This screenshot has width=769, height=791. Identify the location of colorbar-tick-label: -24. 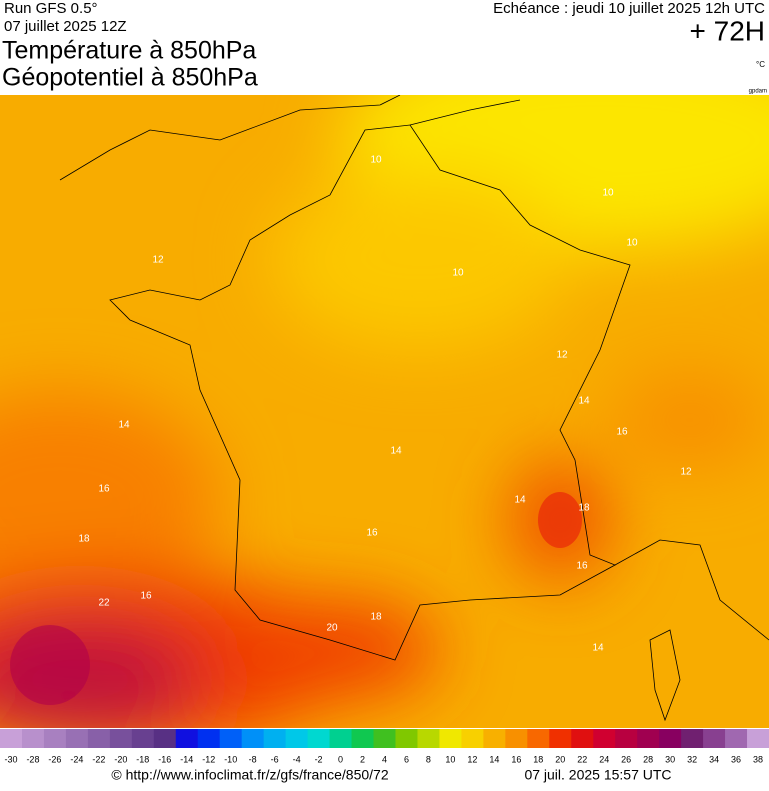
(76, 759).